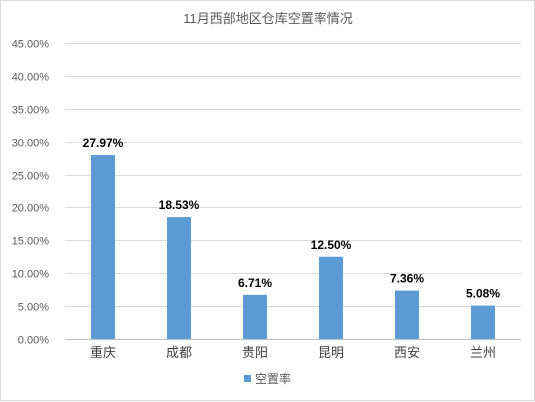 Image resolution: width=535 pixels, height=402 pixels. Describe the element at coordinates (31, 275) in the screenshot. I see `y-tick-label: 10.00%` at that location.